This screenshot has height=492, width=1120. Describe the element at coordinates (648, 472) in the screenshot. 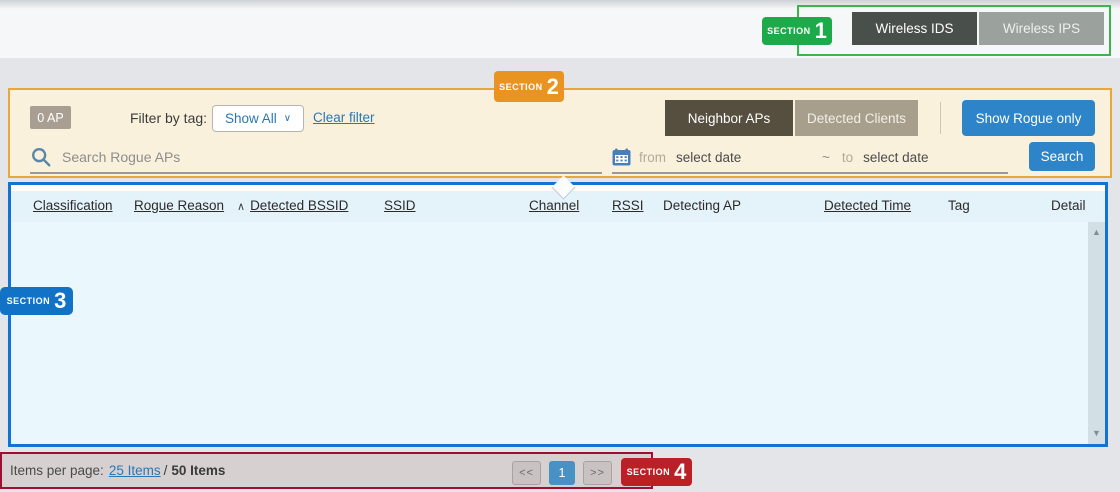

I see `section4-badge-word: SECTION` at that location.